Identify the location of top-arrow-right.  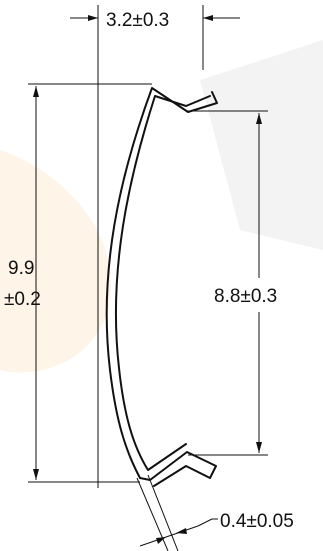
(208, 18).